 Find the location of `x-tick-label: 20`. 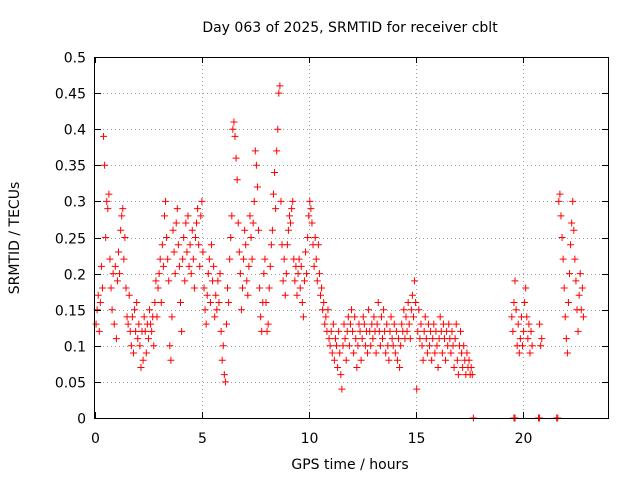

x-tick-label: 20 is located at coordinates (524, 439).